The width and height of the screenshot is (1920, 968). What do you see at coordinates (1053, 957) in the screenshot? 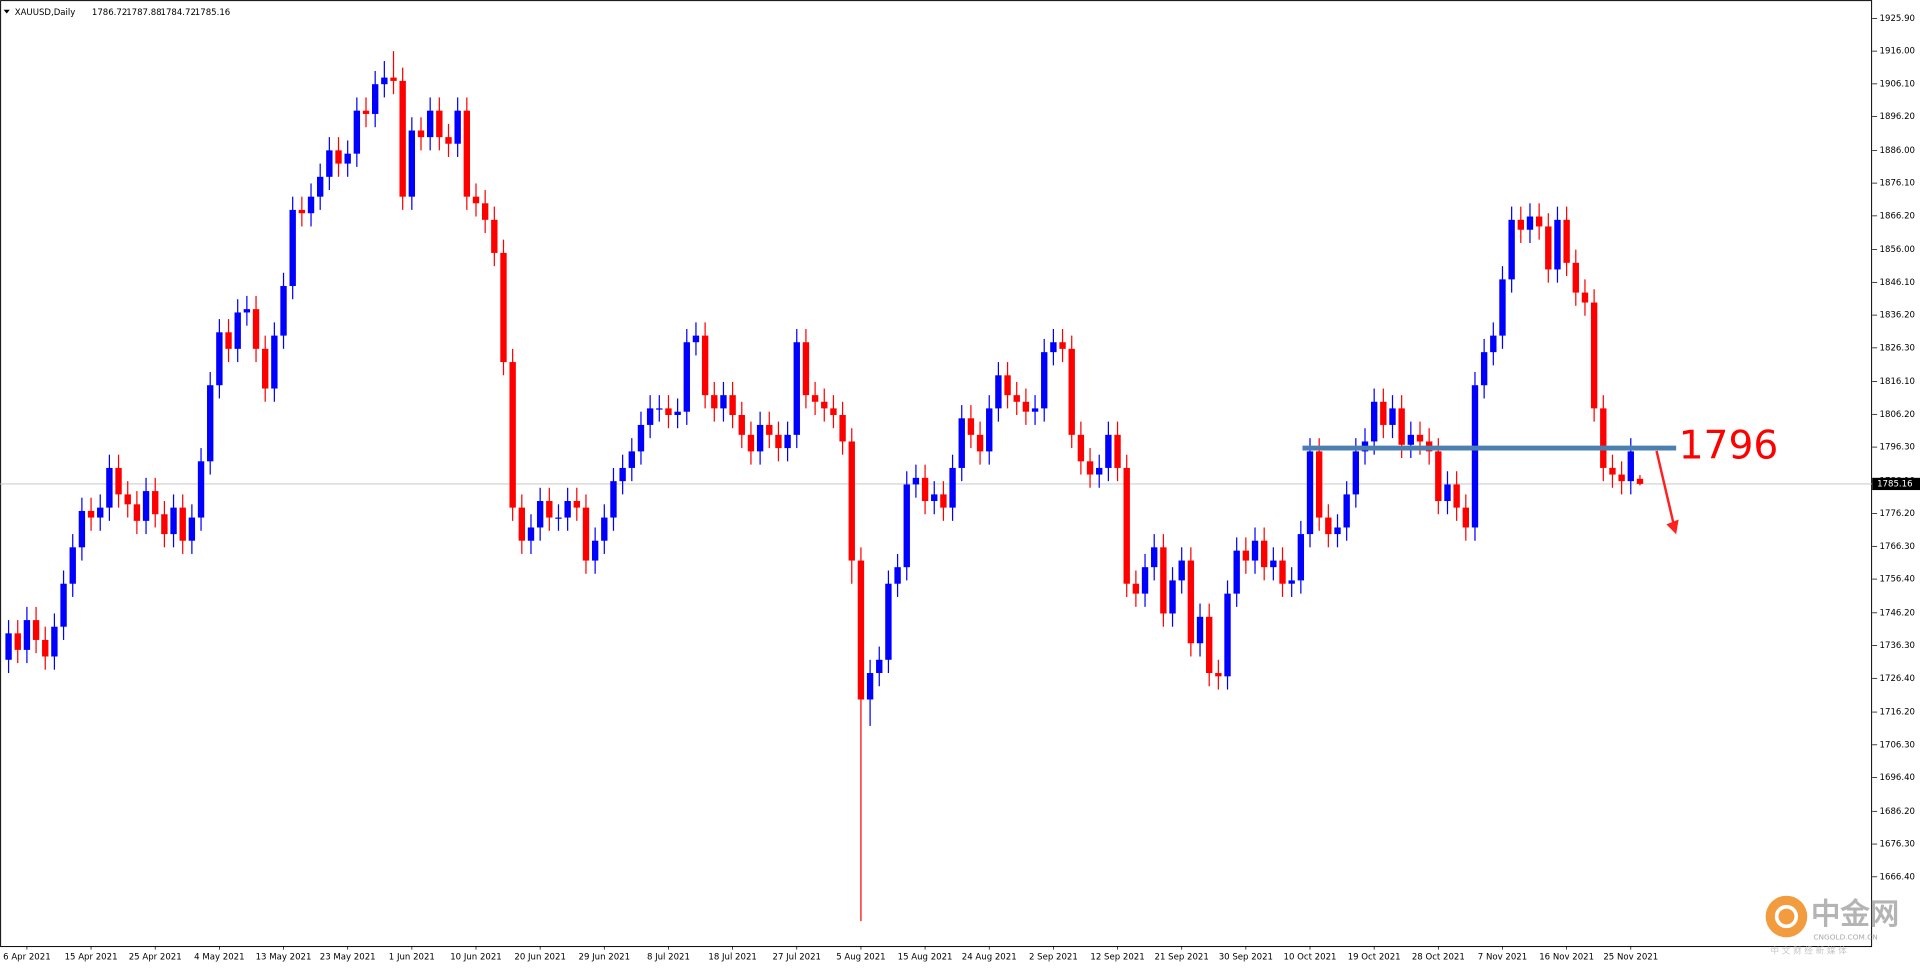
I see `x-tick-label: 2 Sep 2021` at bounding box center [1053, 957].